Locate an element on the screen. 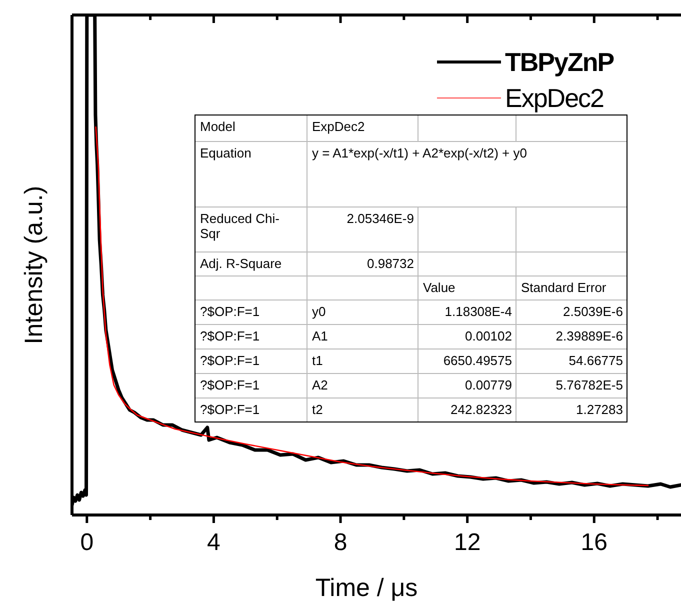  x-tick-label: 8 is located at coordinates (341, 542).